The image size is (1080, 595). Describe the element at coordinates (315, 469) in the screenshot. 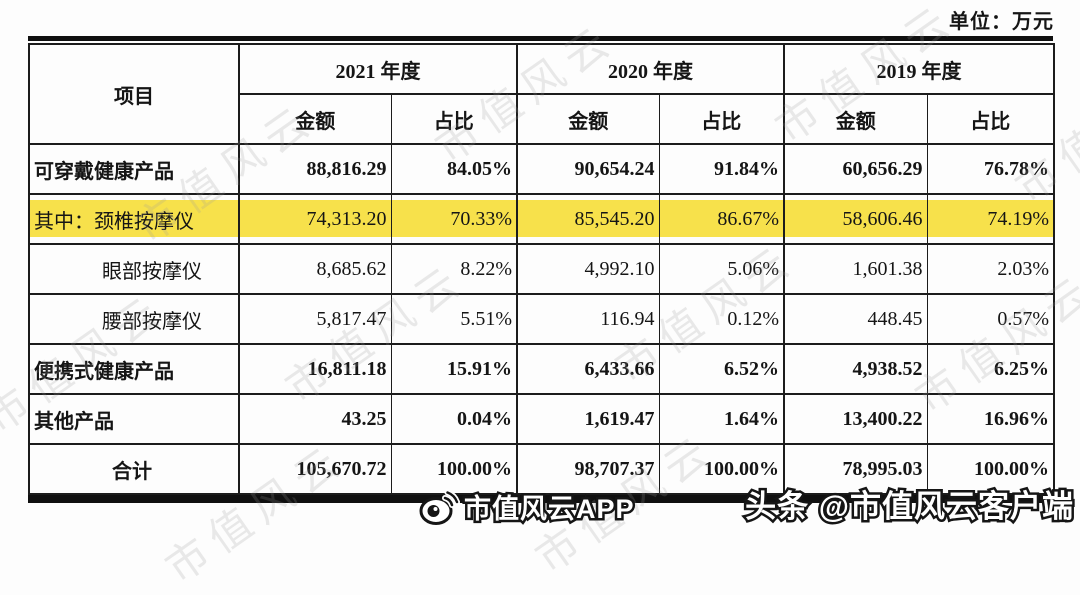

I see `cell-amount: 105,670.72` at that location.